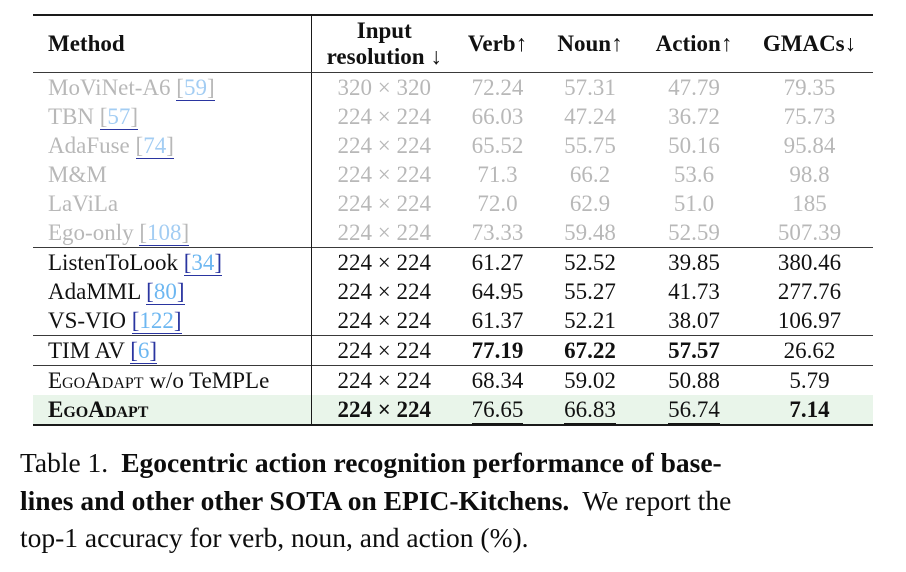 The image size is (906, 572). I want to click on cell-method: M&M, so click(172, 174).